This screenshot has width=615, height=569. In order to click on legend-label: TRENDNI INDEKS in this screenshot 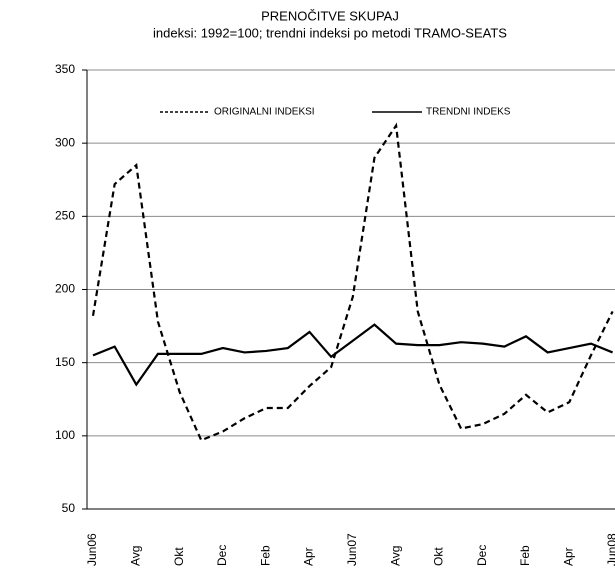, I will do `click(468, 112)`.